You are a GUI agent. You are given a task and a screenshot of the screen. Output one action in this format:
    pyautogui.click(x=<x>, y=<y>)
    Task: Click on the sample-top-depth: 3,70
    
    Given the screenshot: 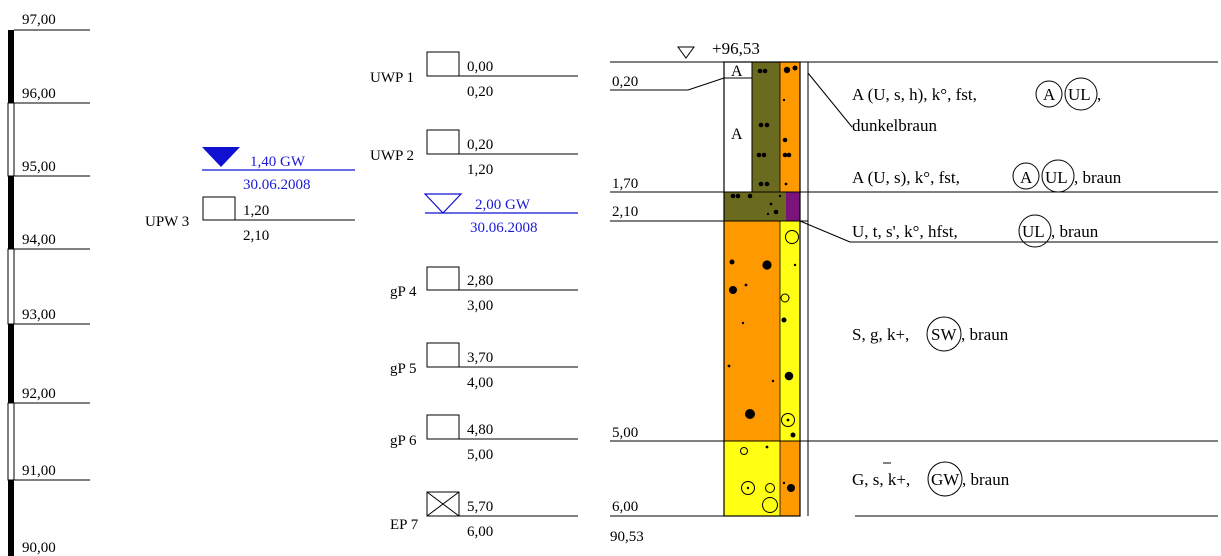 What is the action you would take?
    pyautogui.click(x=480, y=358)
    